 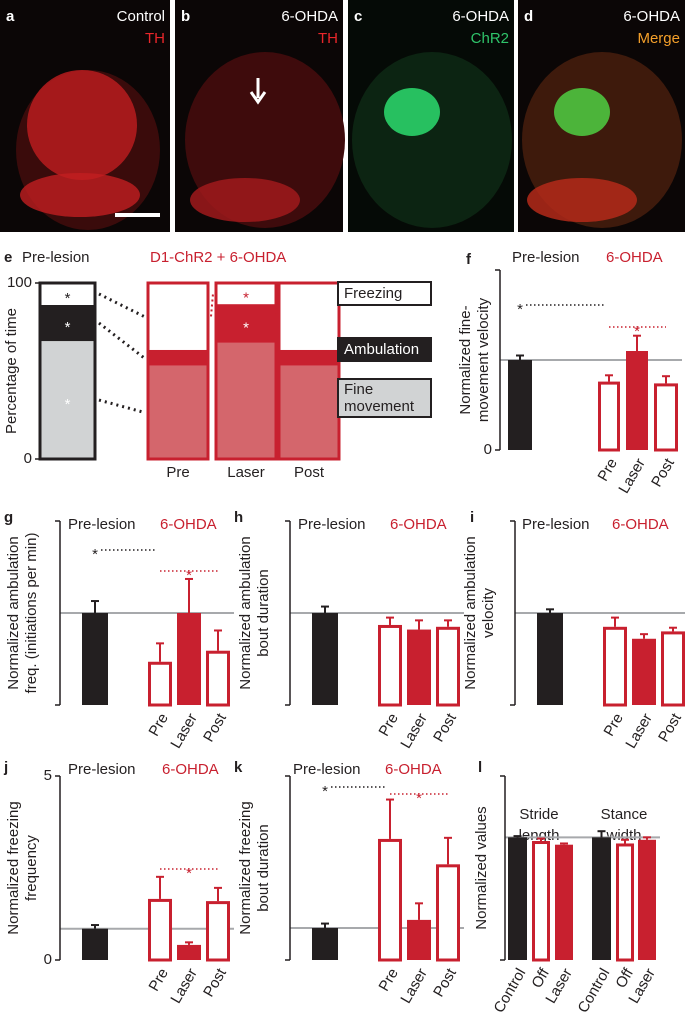 I want to click on y-axis-label: Normalized values, so click(x=481, y=867).